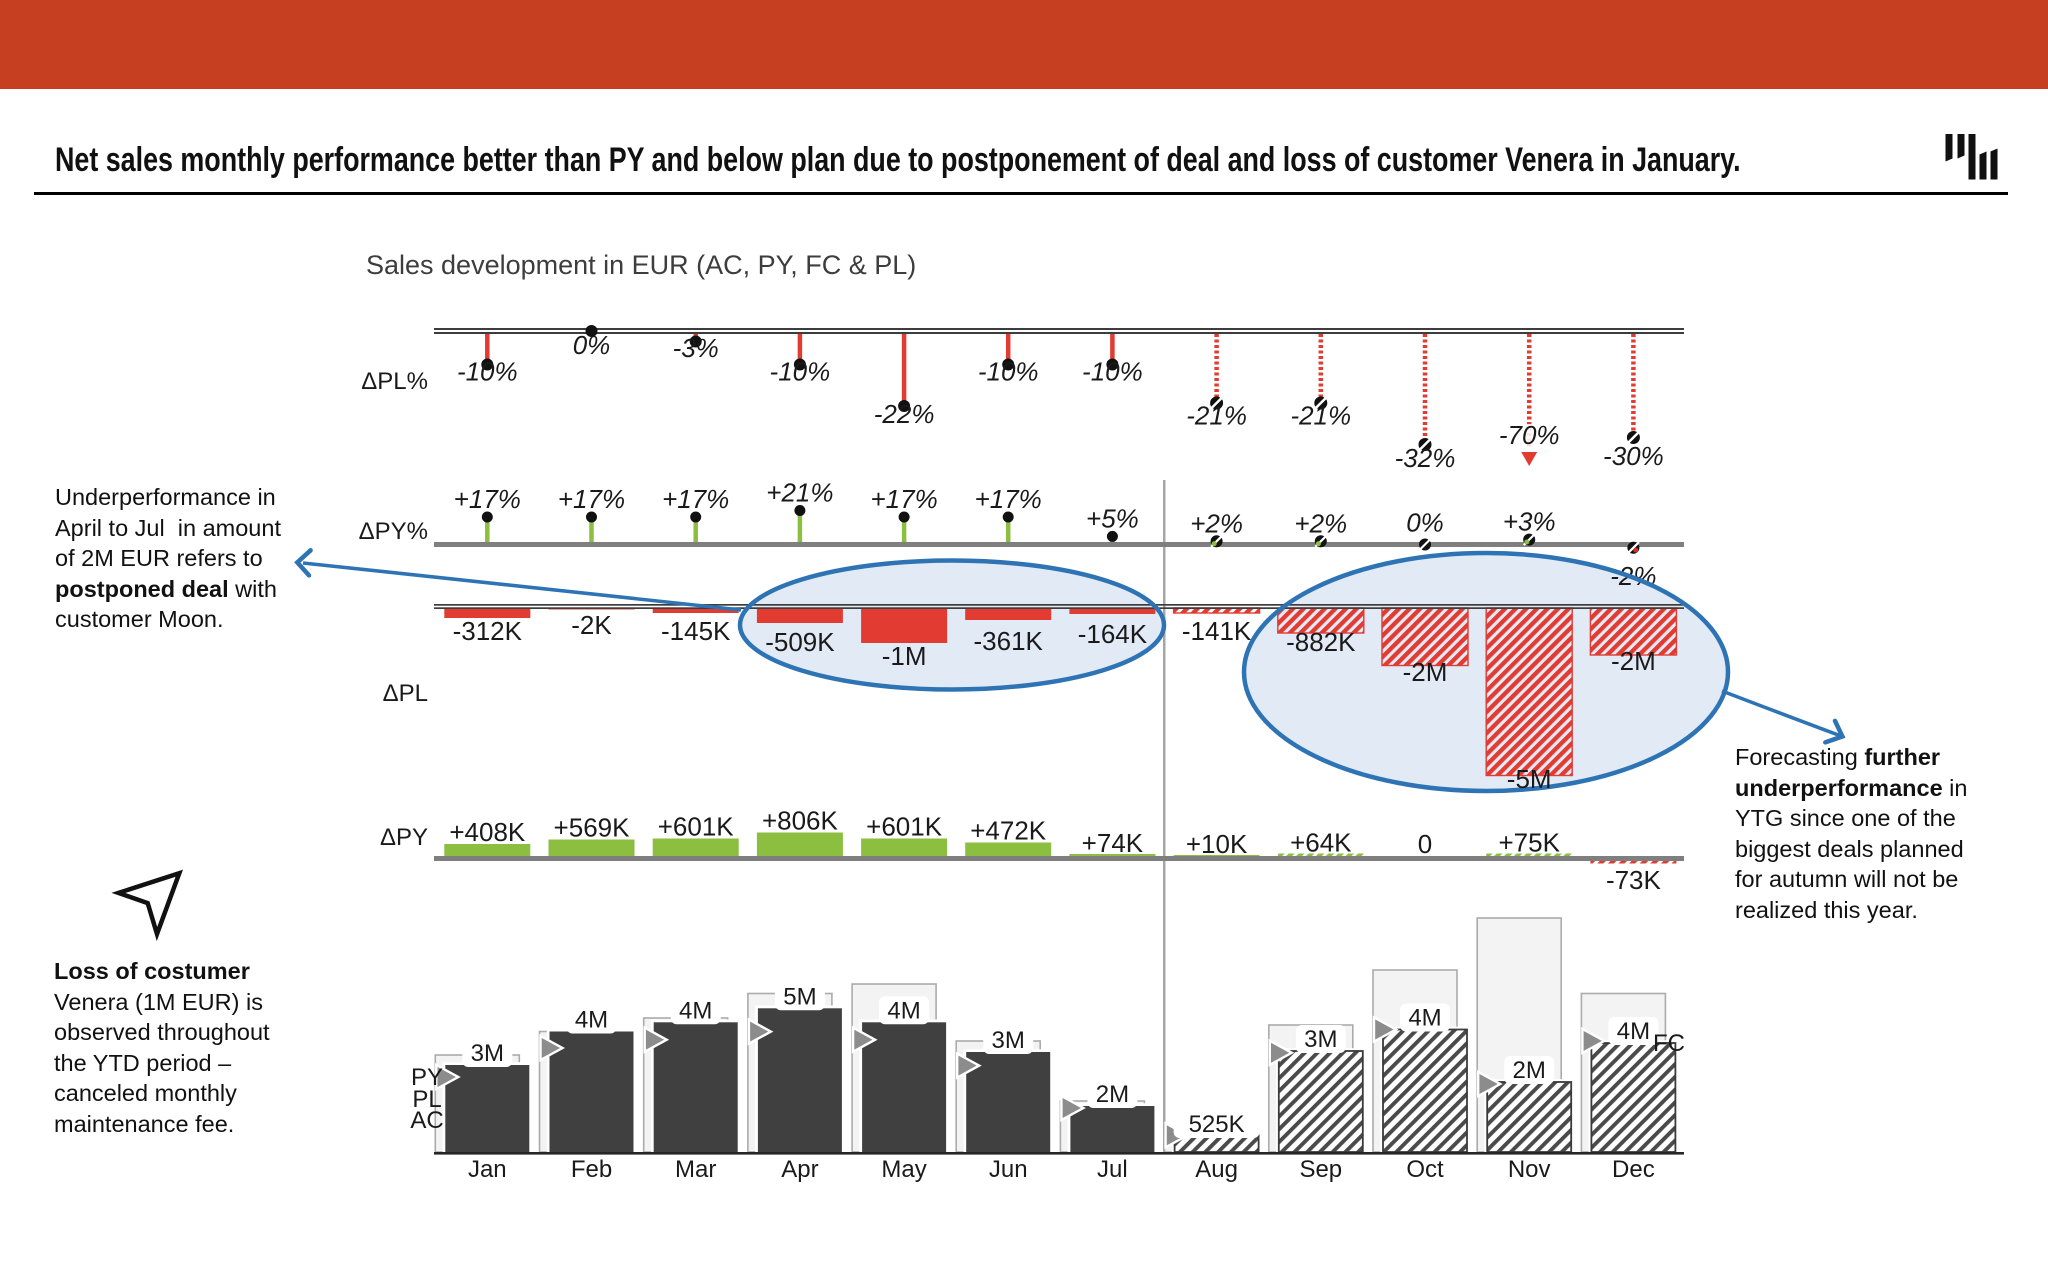 The image size is (2048, 1263). I want to click on svg-text: Aug, so click(1216, 1169).